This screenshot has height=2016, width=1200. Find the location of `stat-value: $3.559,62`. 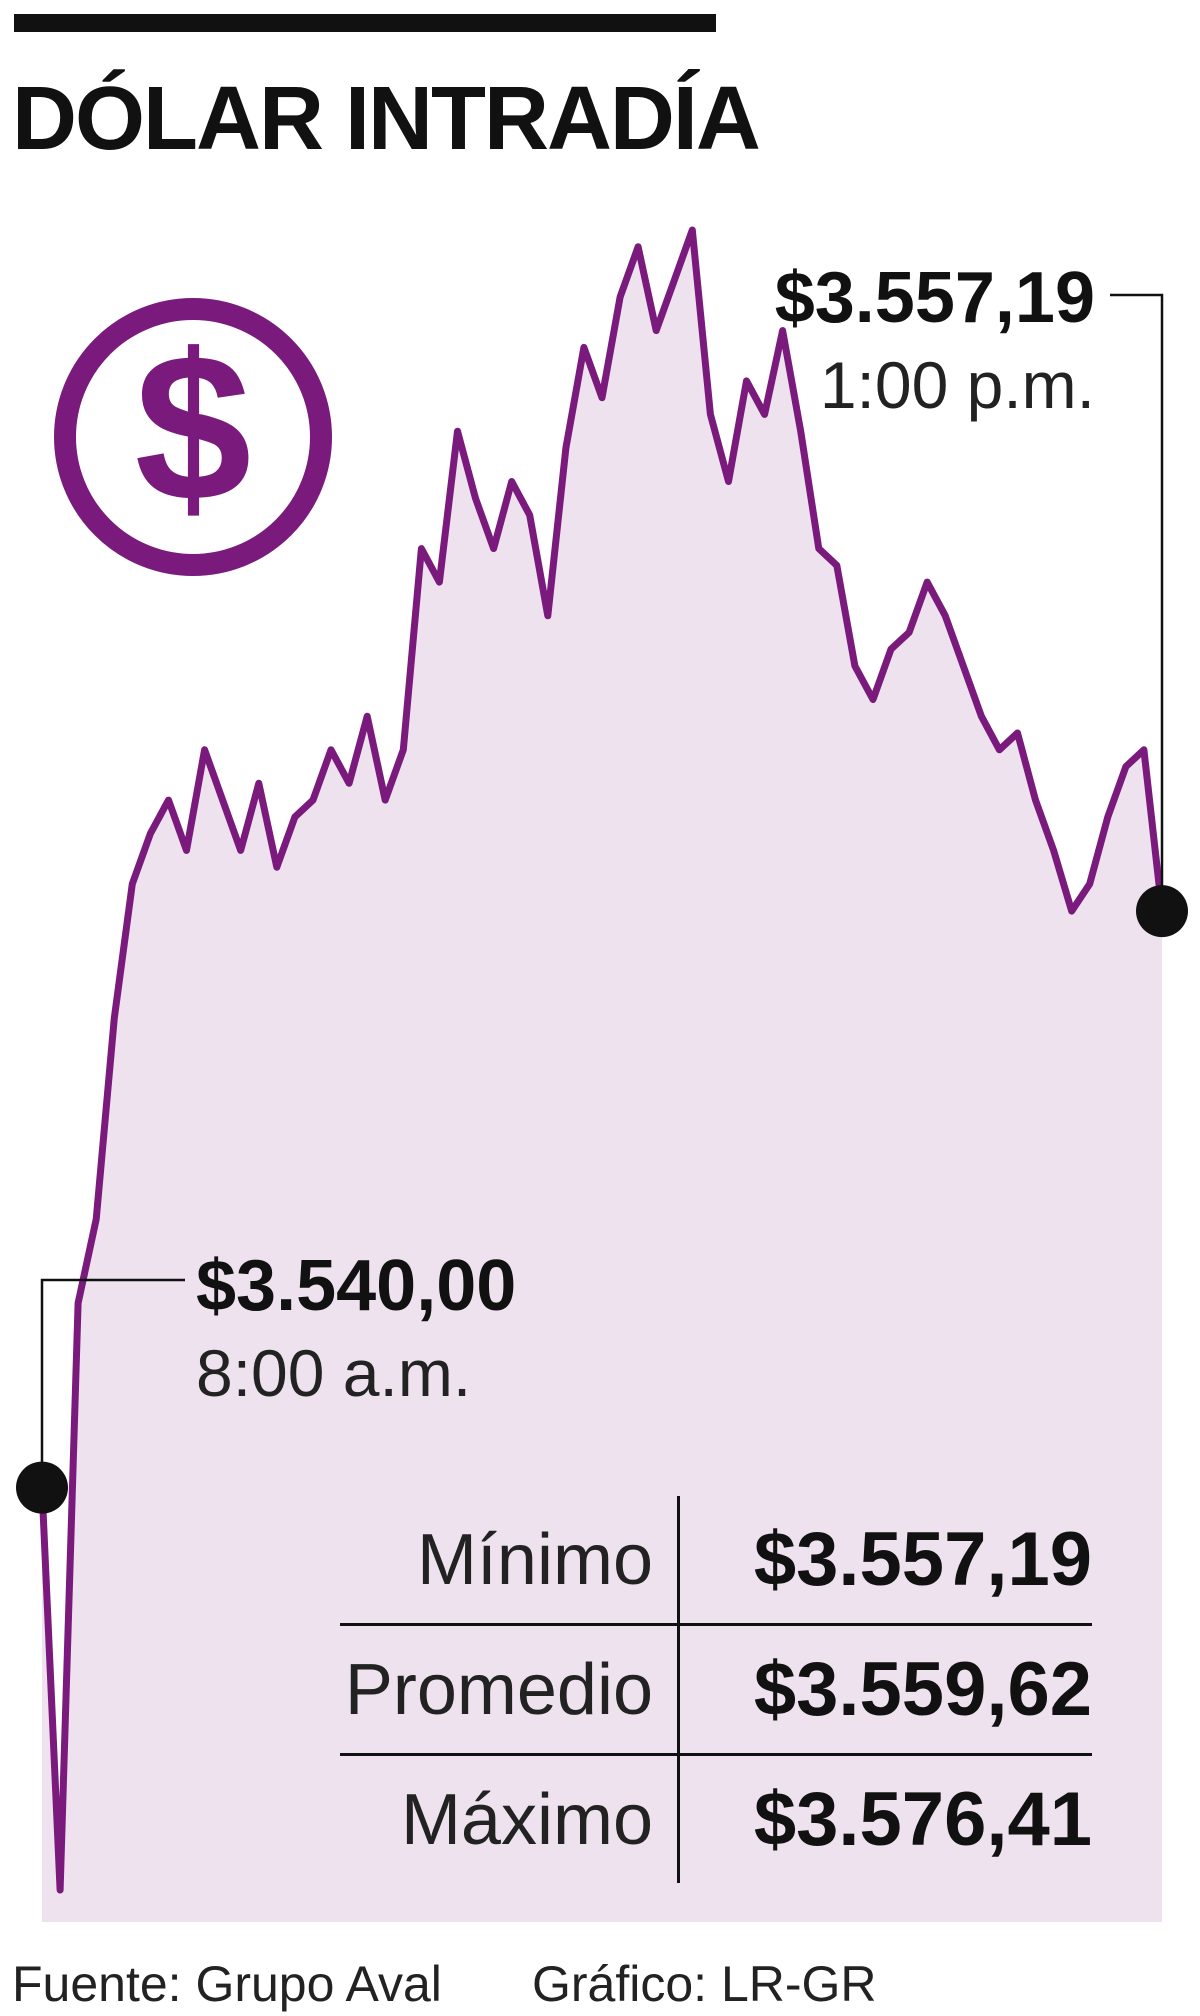

stat-value: $3.559,62 is located at coordinates (922, 1689).